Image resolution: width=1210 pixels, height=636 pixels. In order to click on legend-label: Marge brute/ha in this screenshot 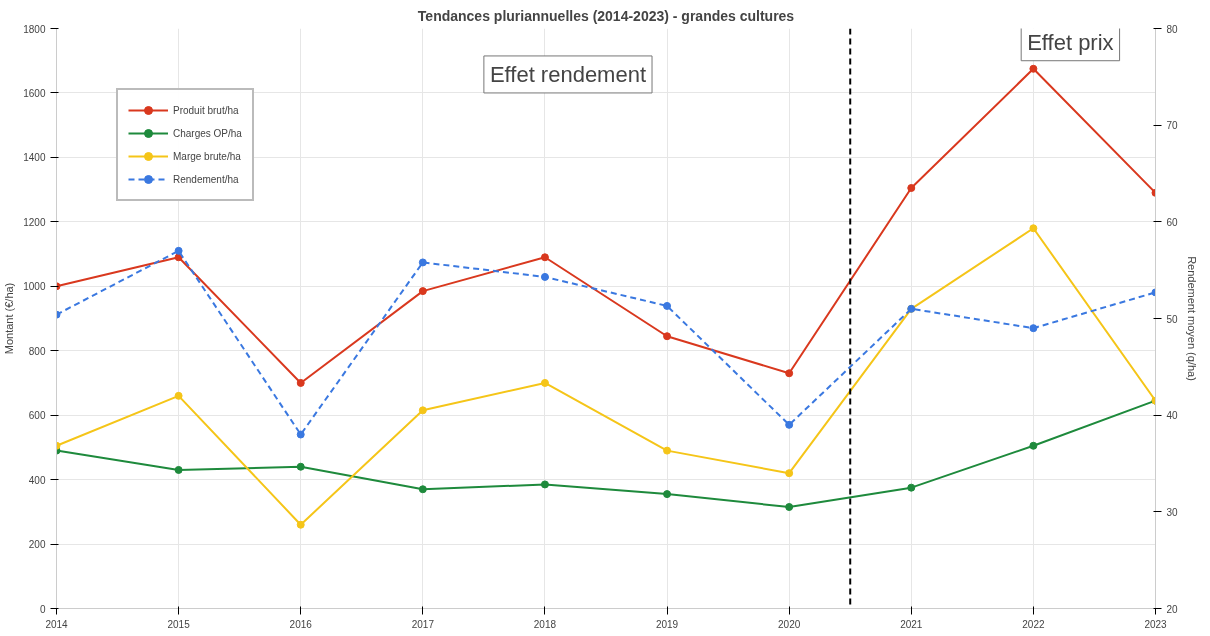, I will do `click(207, 156)`.